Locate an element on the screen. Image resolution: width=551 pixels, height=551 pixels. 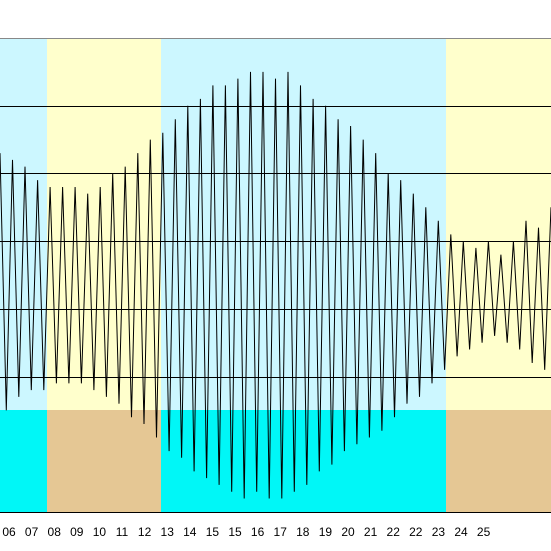
x-tick-label: 21 is located at coordinates (371, 532).